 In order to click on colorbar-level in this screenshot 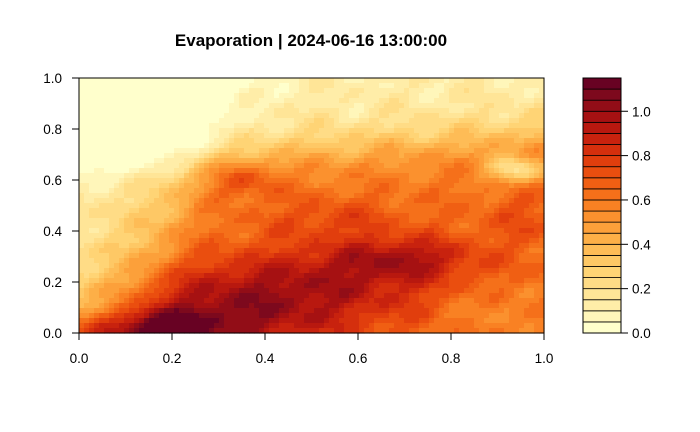, I will do `click(602, 83)`.